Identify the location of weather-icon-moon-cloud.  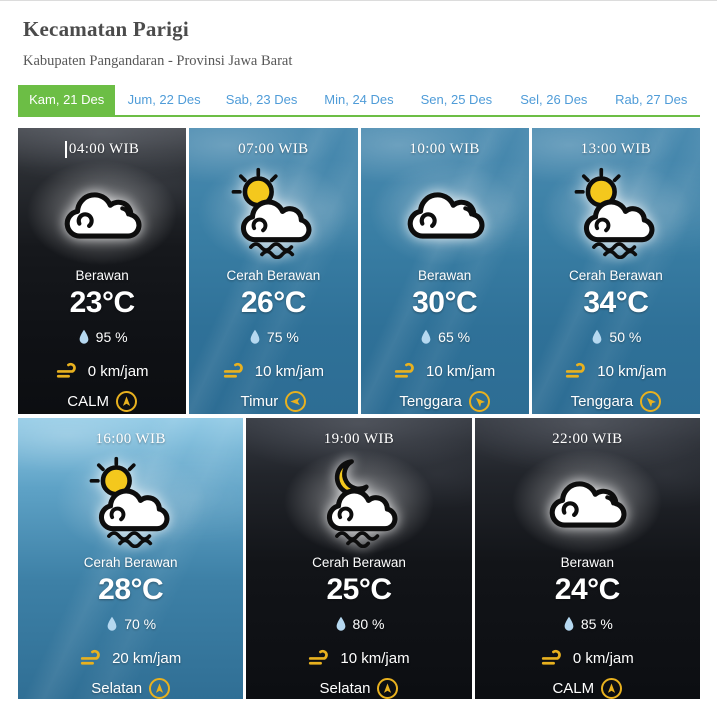
(362, 503).